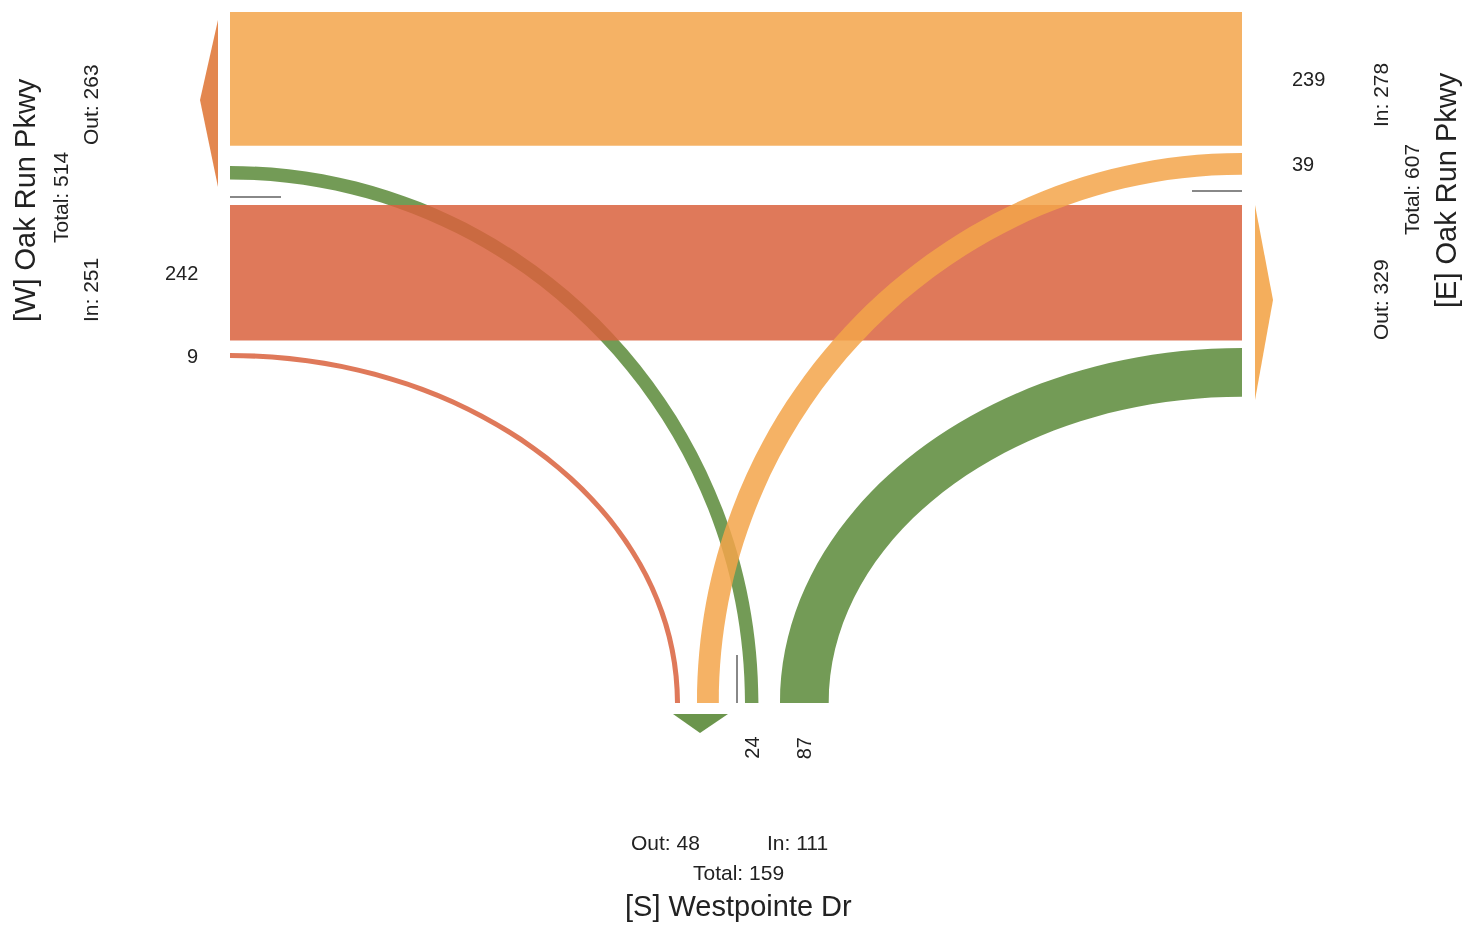 The height and width of the screenshot is (929, 1477). Describe the element at coordinates (1380, 299) in the screenshot. I see `text: Out: 329` at that location.